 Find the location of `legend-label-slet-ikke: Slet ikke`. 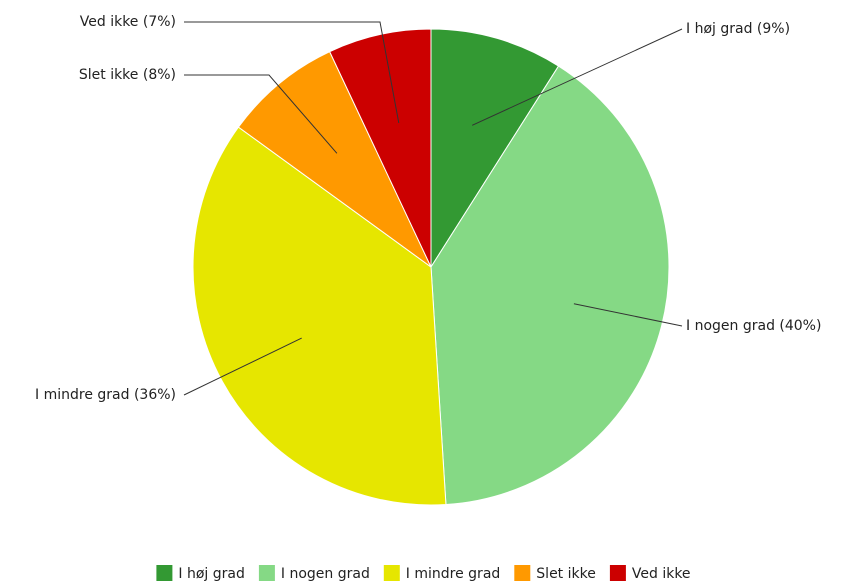

legend-label-slet-ikke: Slet ikke is located at coordinates (566, 574).